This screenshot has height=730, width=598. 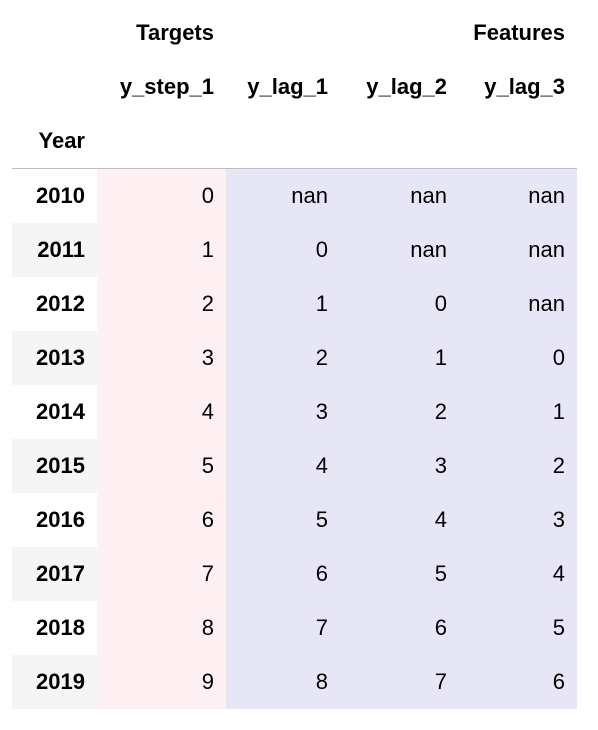 What do you see at coordinates (161, 195) in the screenshot?
I see `cell-y-step-1: 0` at bounding box center [161, 195].